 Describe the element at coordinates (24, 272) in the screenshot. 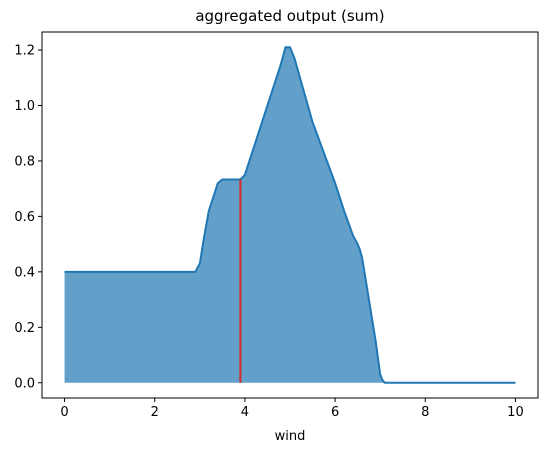

I see `y-tick-label: 0.4` at that location.